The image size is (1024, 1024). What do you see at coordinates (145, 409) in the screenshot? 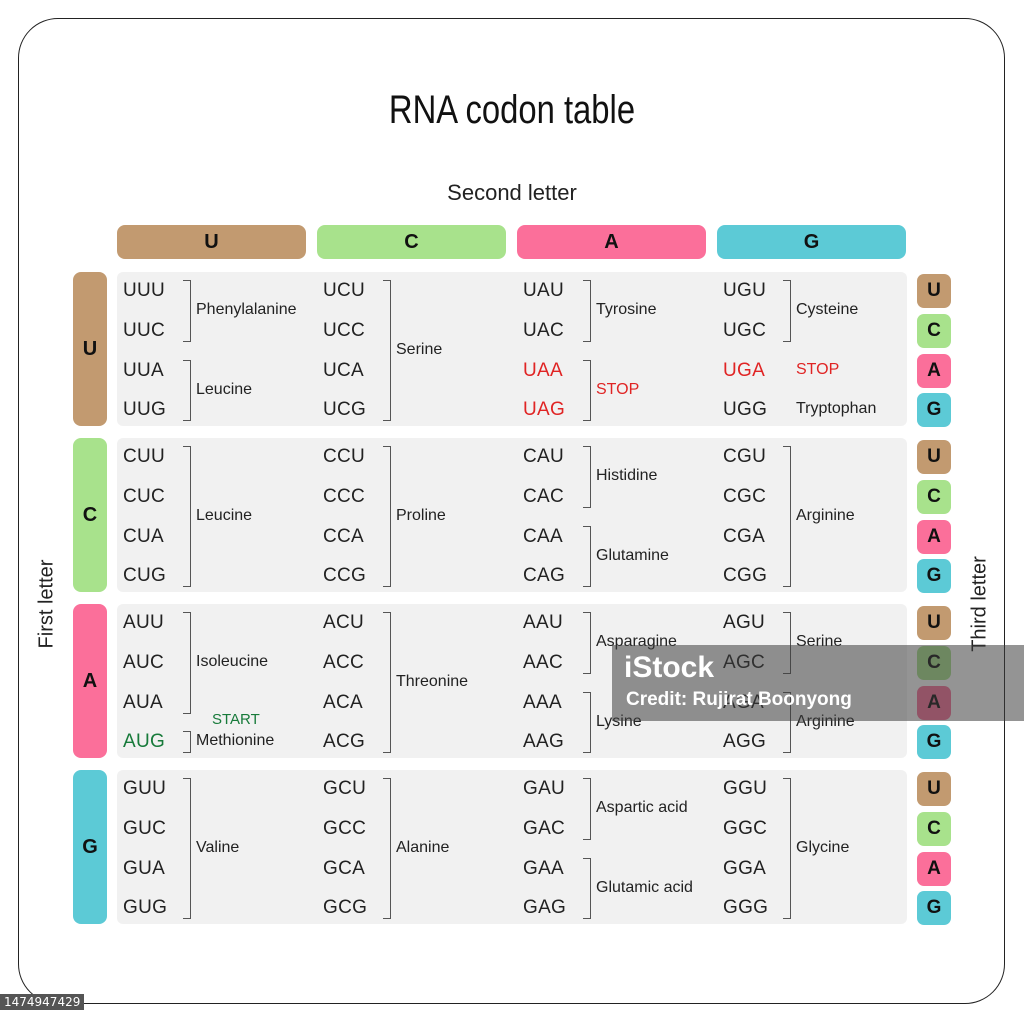
I see `codon-uug: UUG` at bounding box center [145, 409].